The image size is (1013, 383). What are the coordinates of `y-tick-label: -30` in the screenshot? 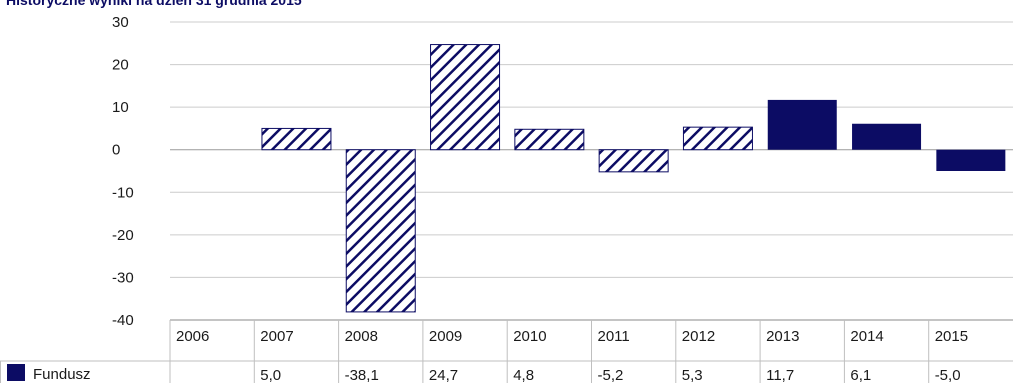 It's located at (123, 277).